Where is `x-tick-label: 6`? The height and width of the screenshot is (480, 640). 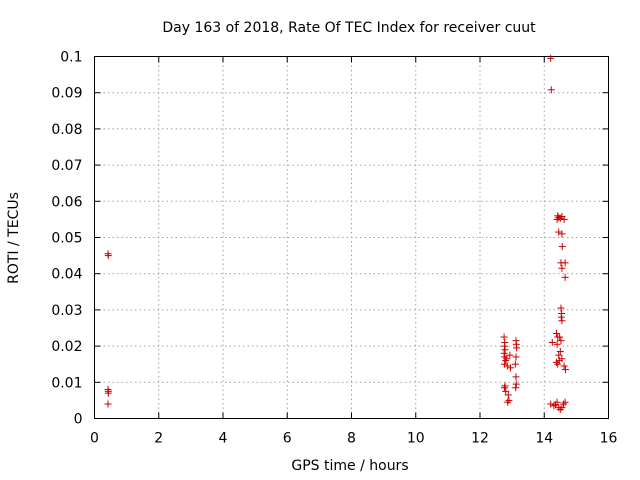
x-tick-label: 6 is located at coordinates (287, 439).